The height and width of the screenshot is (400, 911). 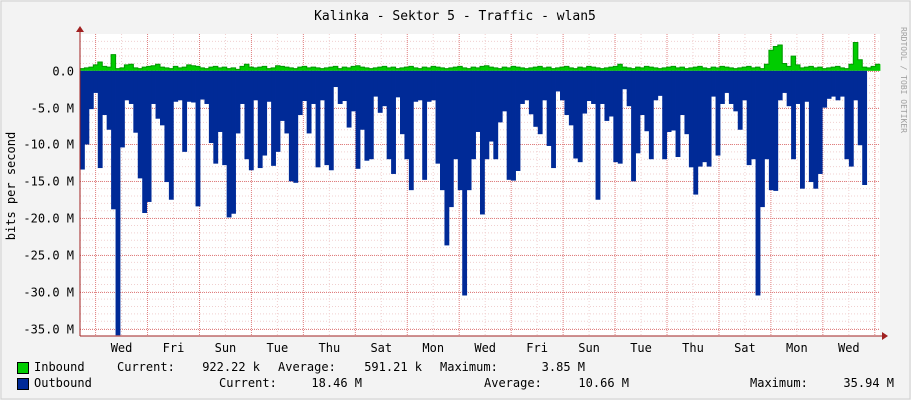 What do you see at coordinates (146, 367) in the screenshot?
I see `inbound-current-label: Current:` at bounding box center [146, 367].